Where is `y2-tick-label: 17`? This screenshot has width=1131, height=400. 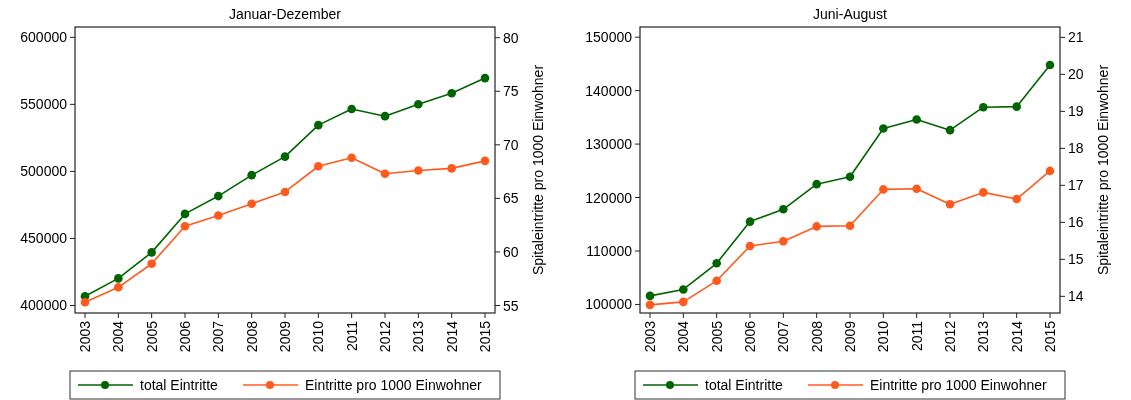
y2-tick-label: 17 is located at coordinates (1076, 185).